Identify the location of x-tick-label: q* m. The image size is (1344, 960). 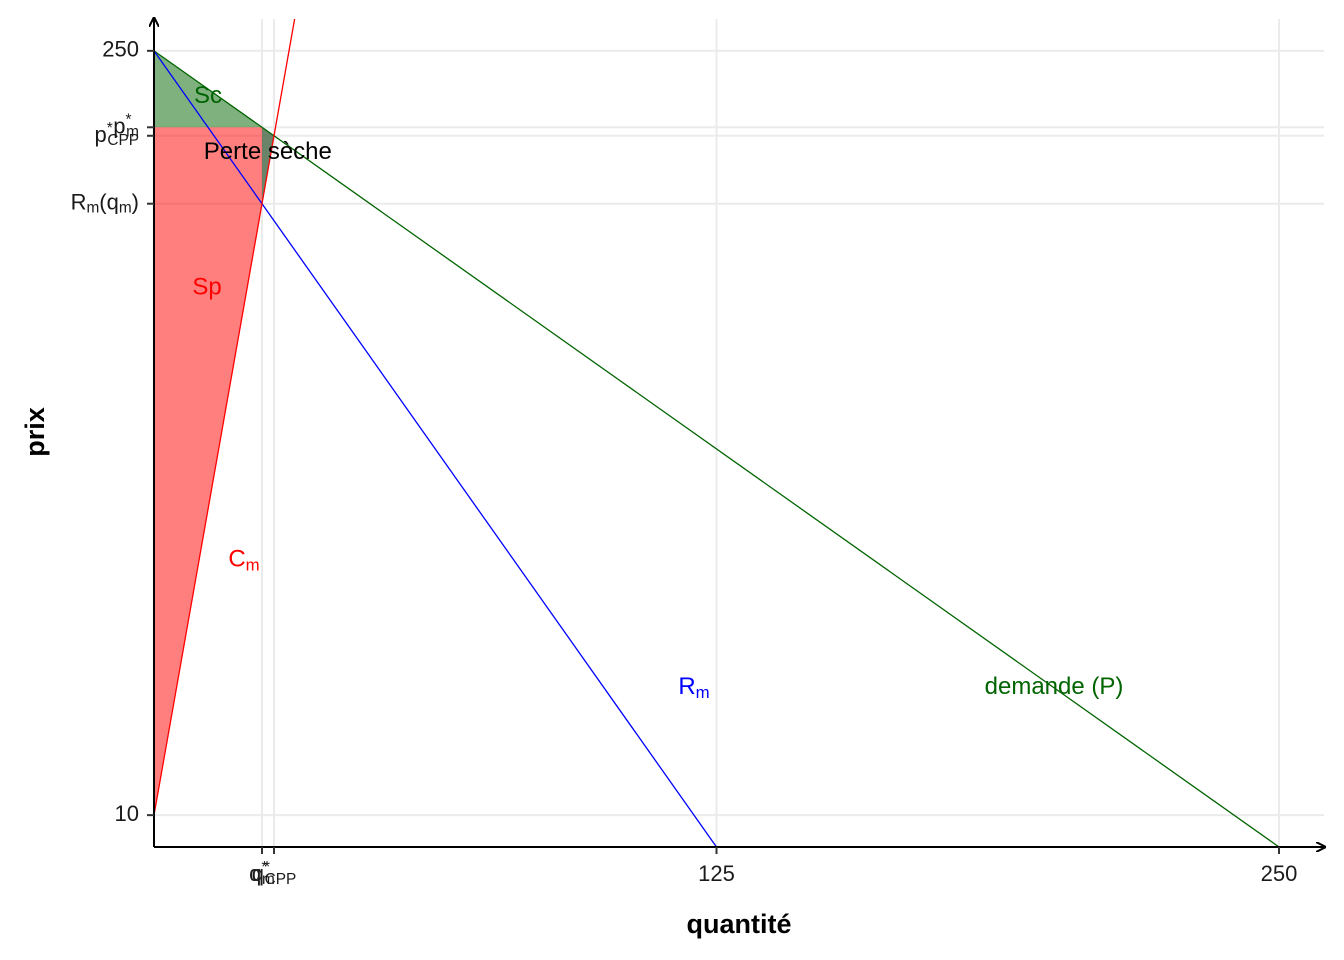
(262, 873).